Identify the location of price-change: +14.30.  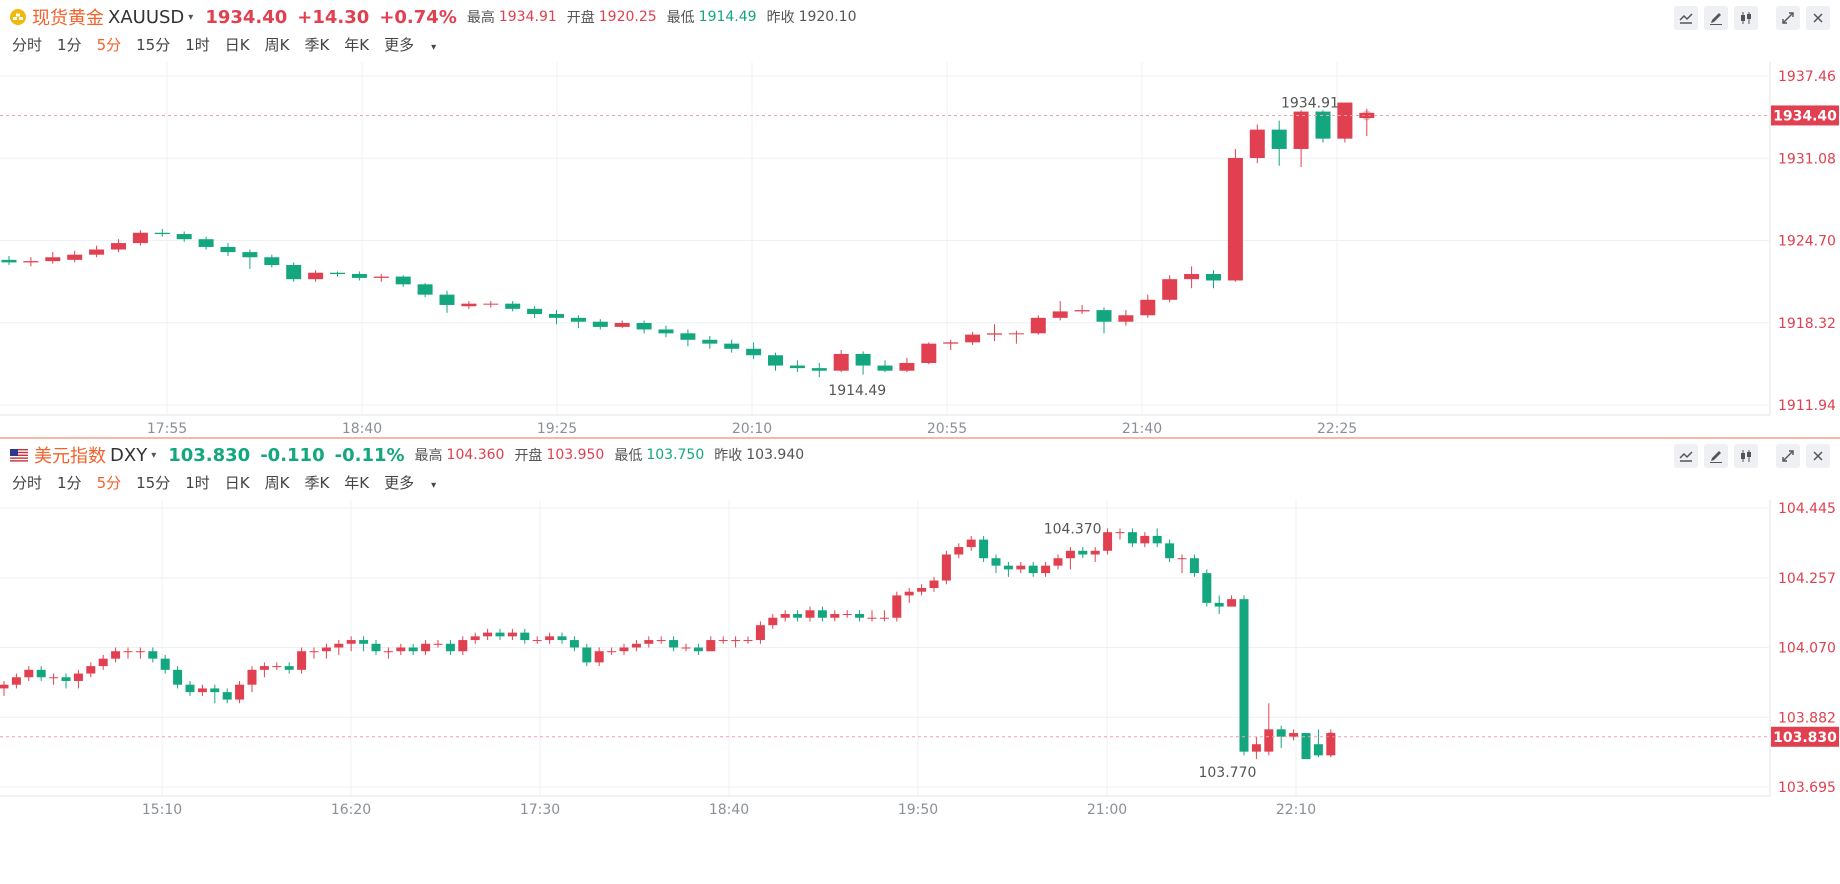
(333, 17).